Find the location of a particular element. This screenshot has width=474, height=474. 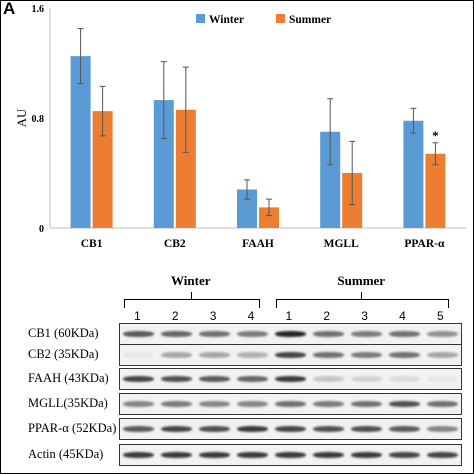

blot-lane-number: 5 is located at coordinates (440, 316).